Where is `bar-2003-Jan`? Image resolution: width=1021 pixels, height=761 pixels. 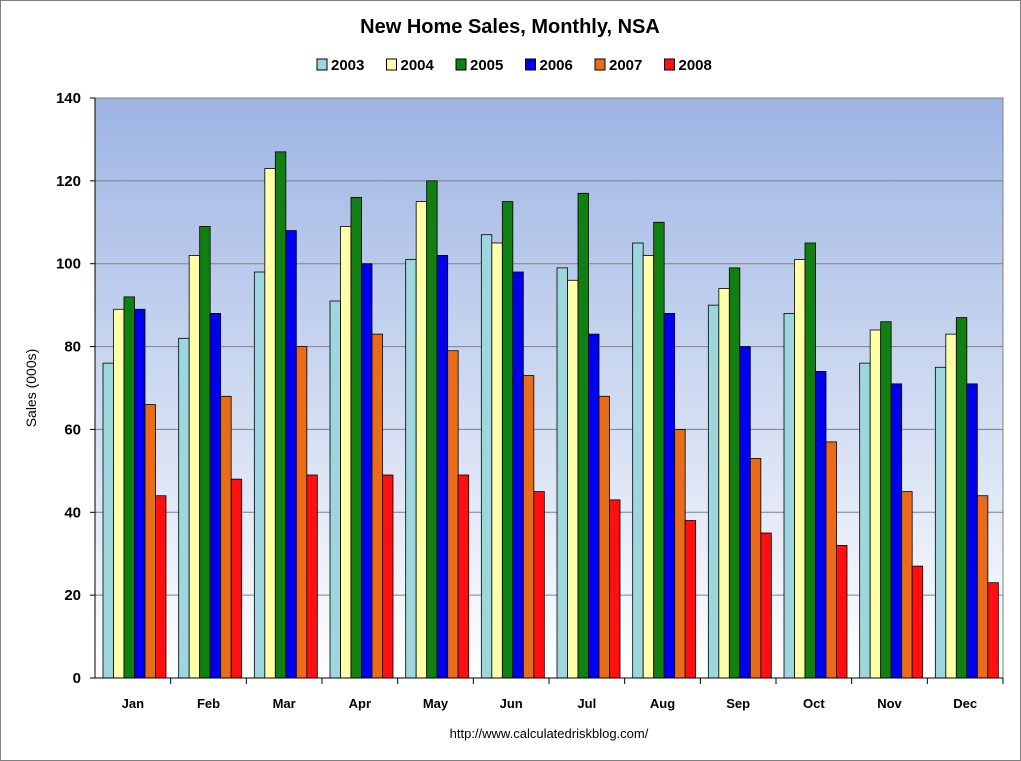 bar-2003-Jan is located at coordinates (108, 520).